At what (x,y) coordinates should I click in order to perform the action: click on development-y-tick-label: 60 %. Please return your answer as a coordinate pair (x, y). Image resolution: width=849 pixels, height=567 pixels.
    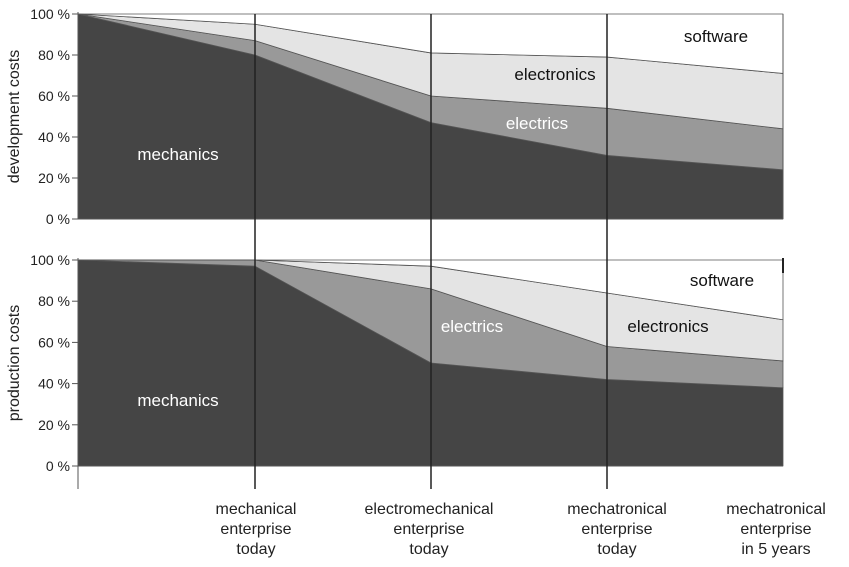
    Looking at the image, I should click on (54, 96).